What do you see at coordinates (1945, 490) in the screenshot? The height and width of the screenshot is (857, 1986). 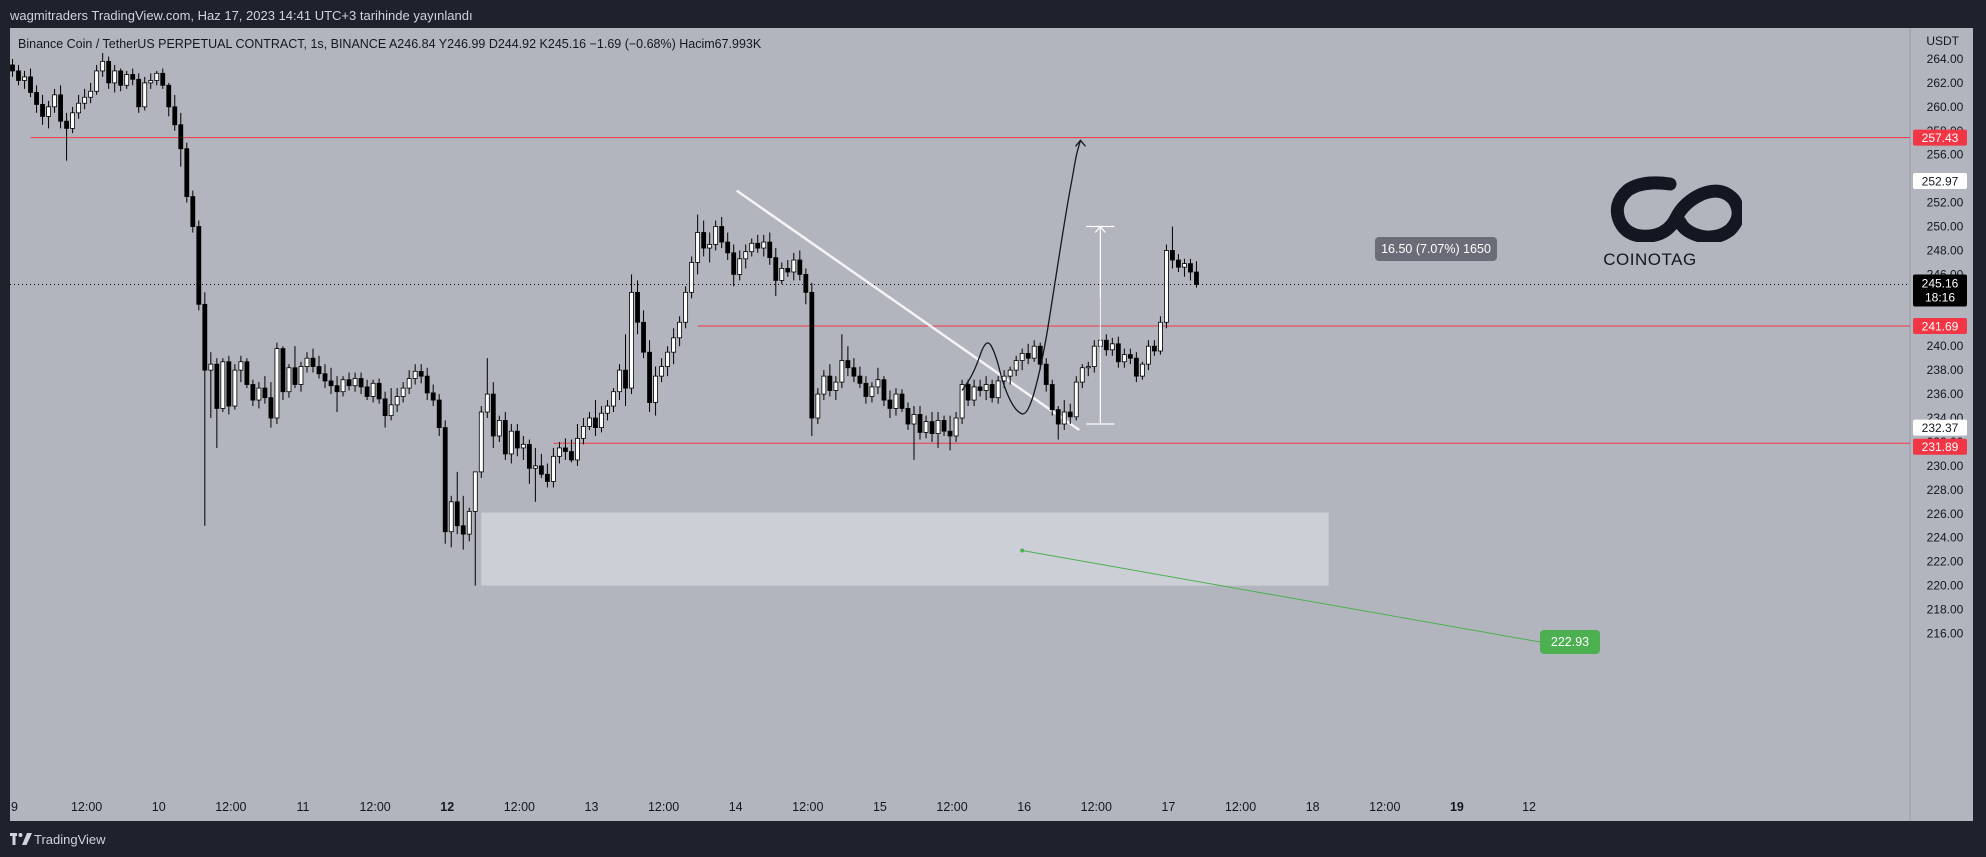 I see `y-tick-label: 228.00` at bounding box center [1945, 490].